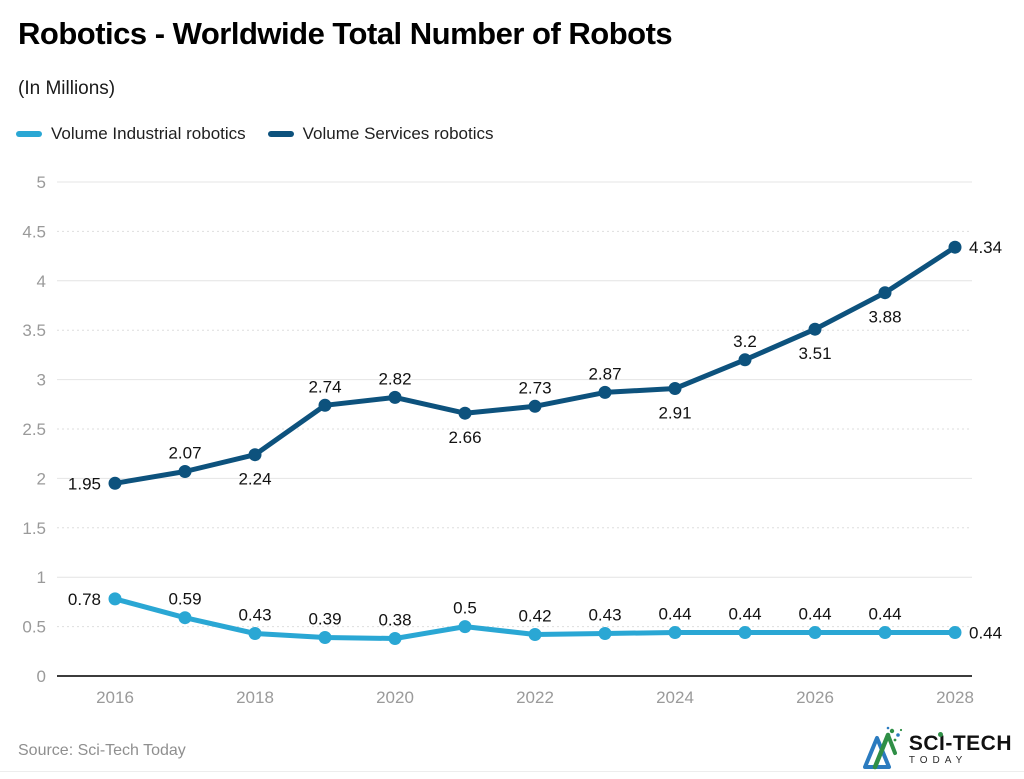 This screenshot has width=1024, height=779. Describe the element at coordinates (815, 697) in the screenshot. I see `x-axis-tick-label: 2026` at that location.